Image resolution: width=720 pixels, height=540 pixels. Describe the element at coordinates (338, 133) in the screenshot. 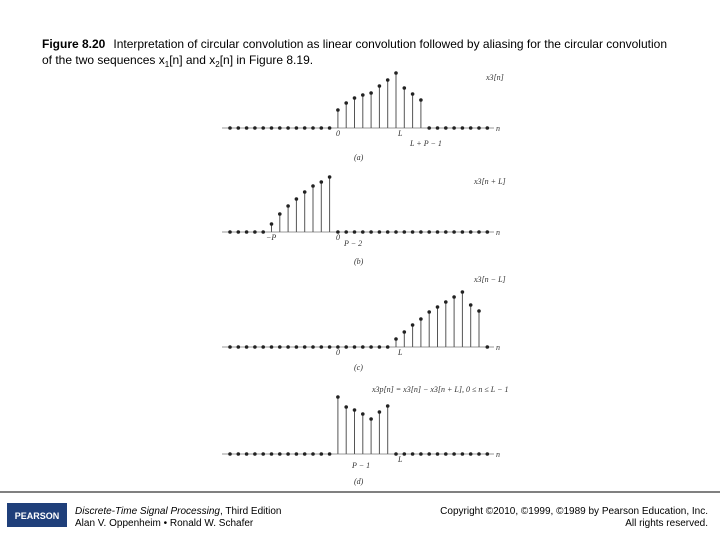

I see `tick-label: 0` at that location.